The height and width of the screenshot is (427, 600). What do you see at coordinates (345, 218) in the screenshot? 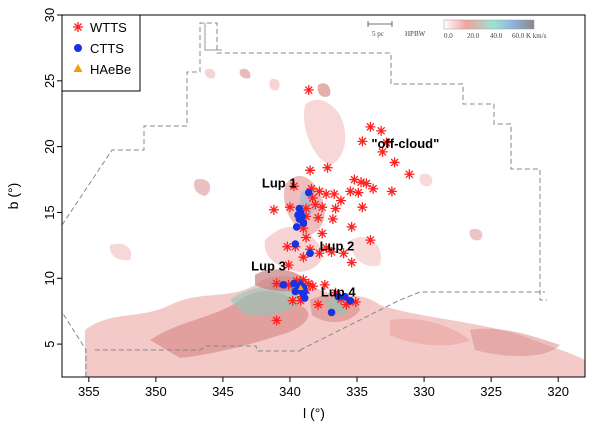
I see `region-annotations: Lup 1 Lup 2 Lup 3 Lup 4 "off-cloud"` at bounding box center [345, 218].